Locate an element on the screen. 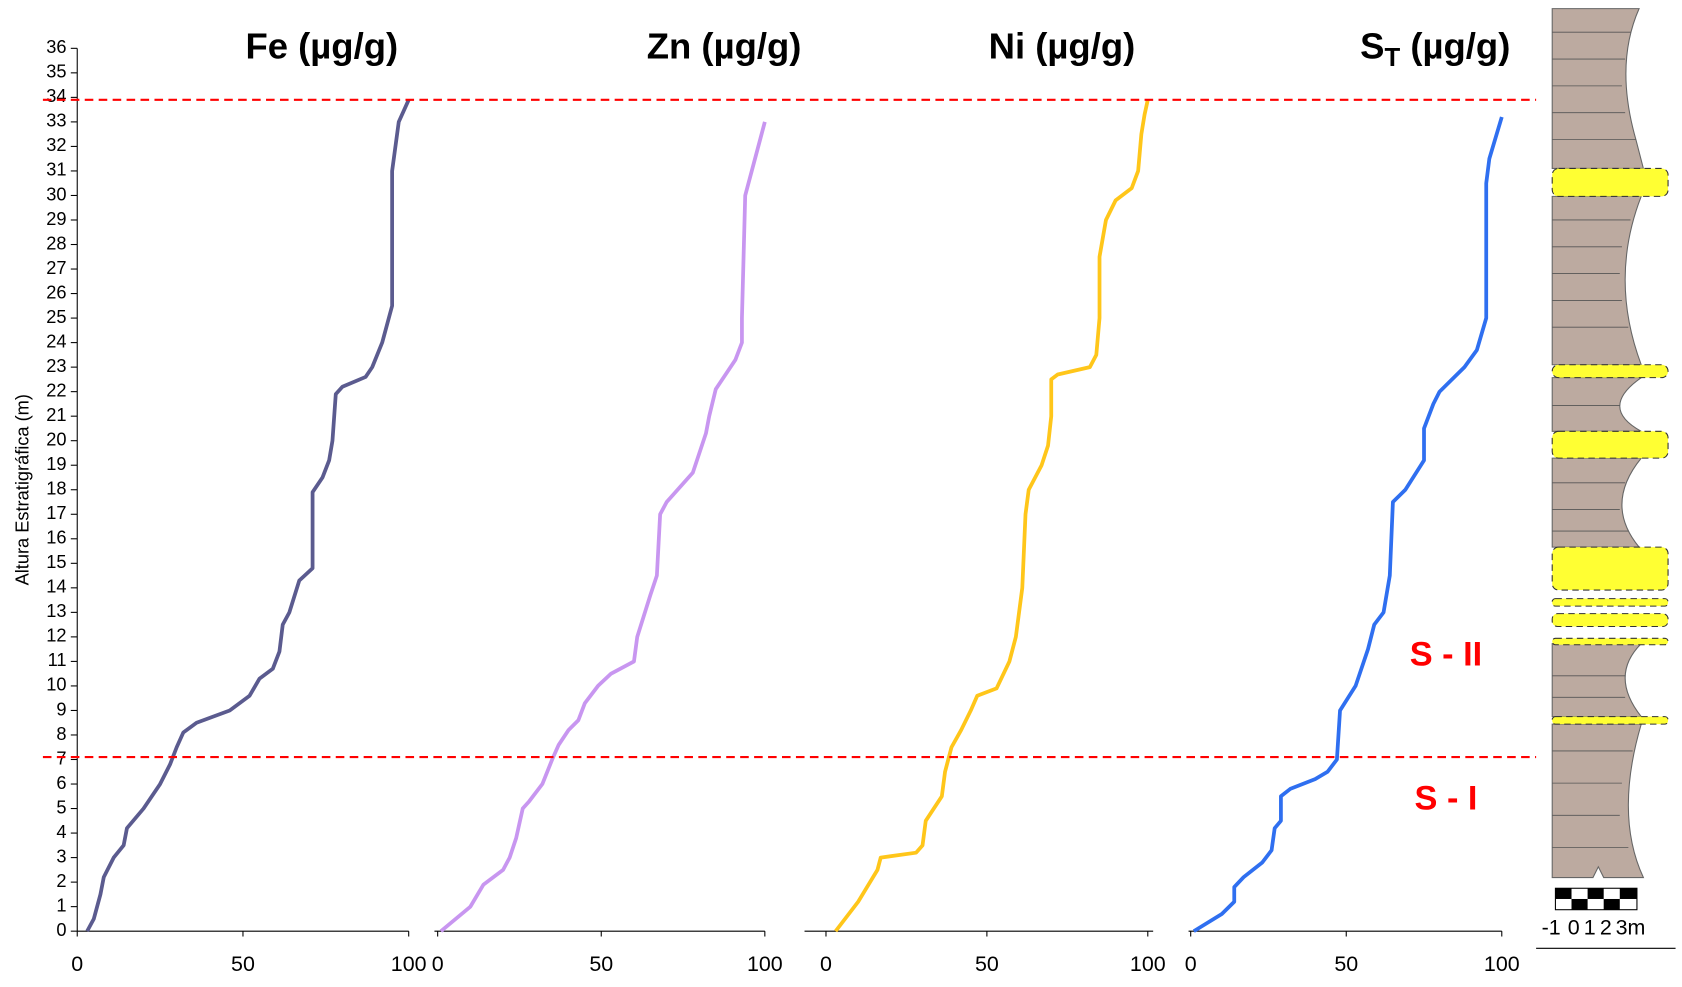 The width and height of the screenshot is (1682, 987). scale-label: 1 is located at coordinates (1590, 928).